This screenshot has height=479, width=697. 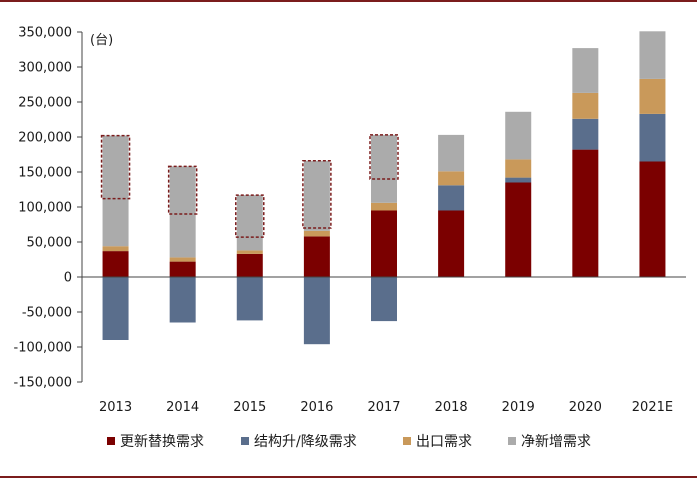 I want to click on legend: 更新替换需求 结构升/降级需求 出口需求 净新增需求, so click(x=349, y=441).